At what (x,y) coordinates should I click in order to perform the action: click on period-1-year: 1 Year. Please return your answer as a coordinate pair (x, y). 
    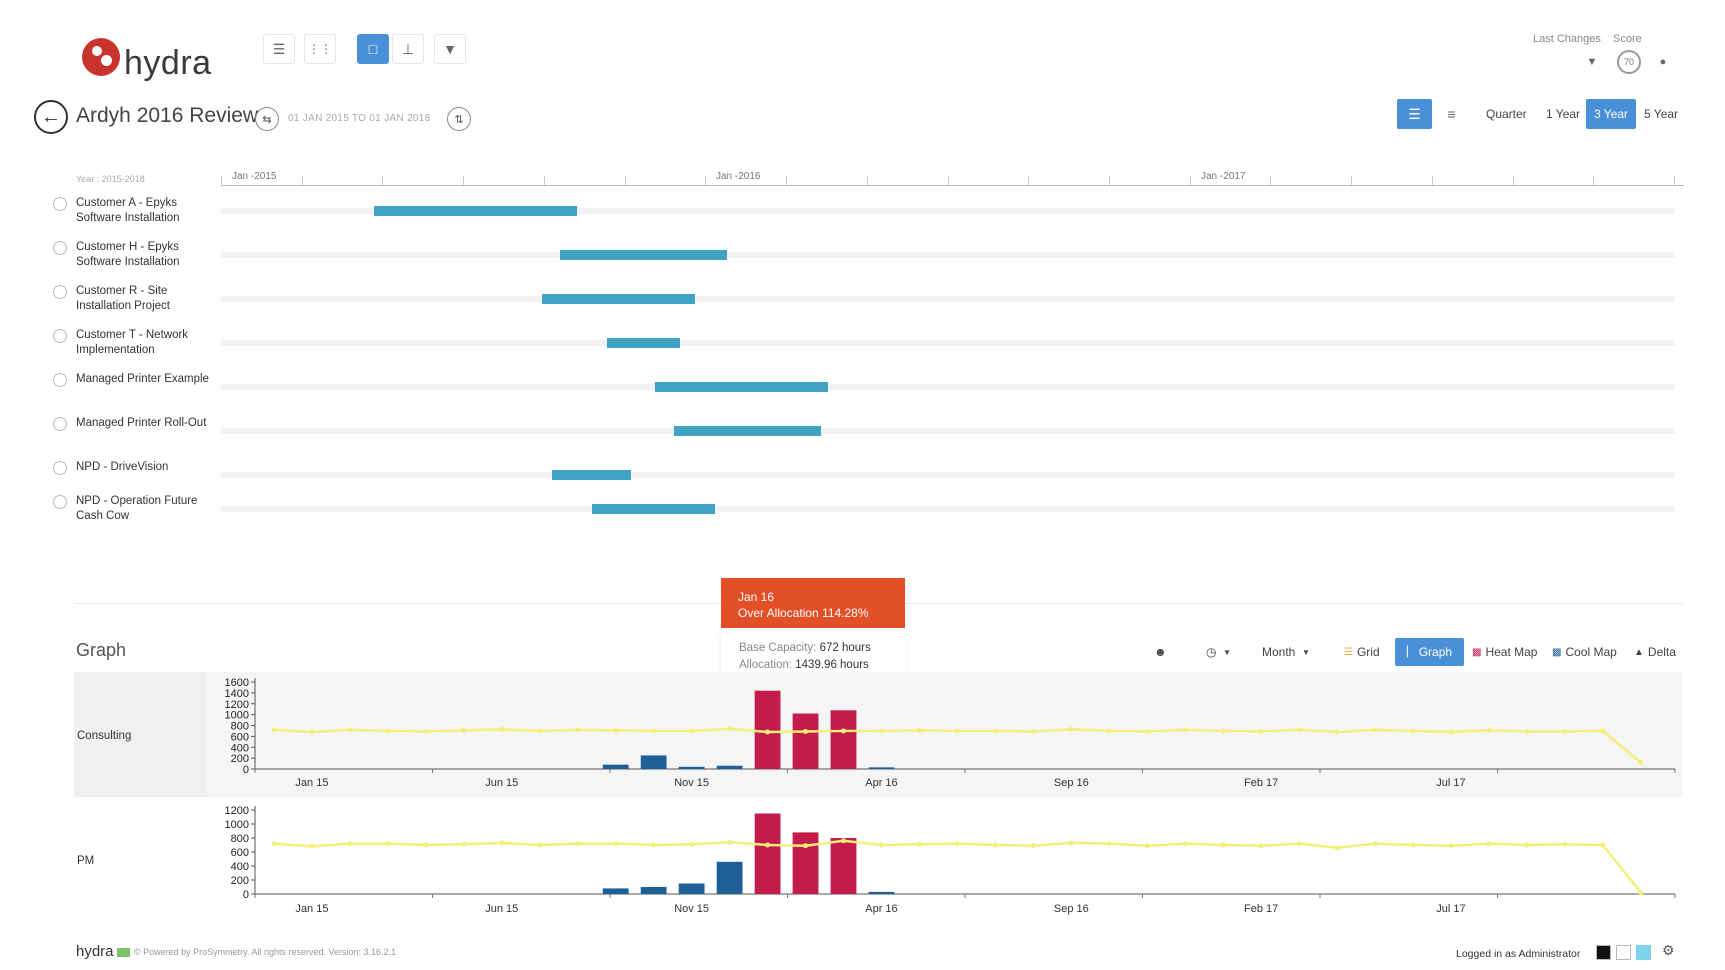
    Looking at the image, I should click on (1563, 114).